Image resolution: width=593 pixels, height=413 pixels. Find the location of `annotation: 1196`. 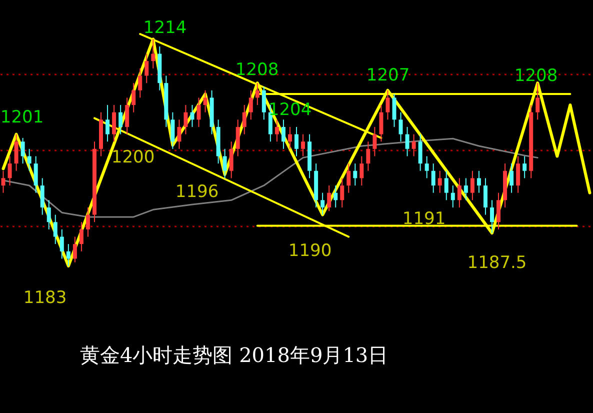

annotation: 1196 is located at coordinates (197, 192).